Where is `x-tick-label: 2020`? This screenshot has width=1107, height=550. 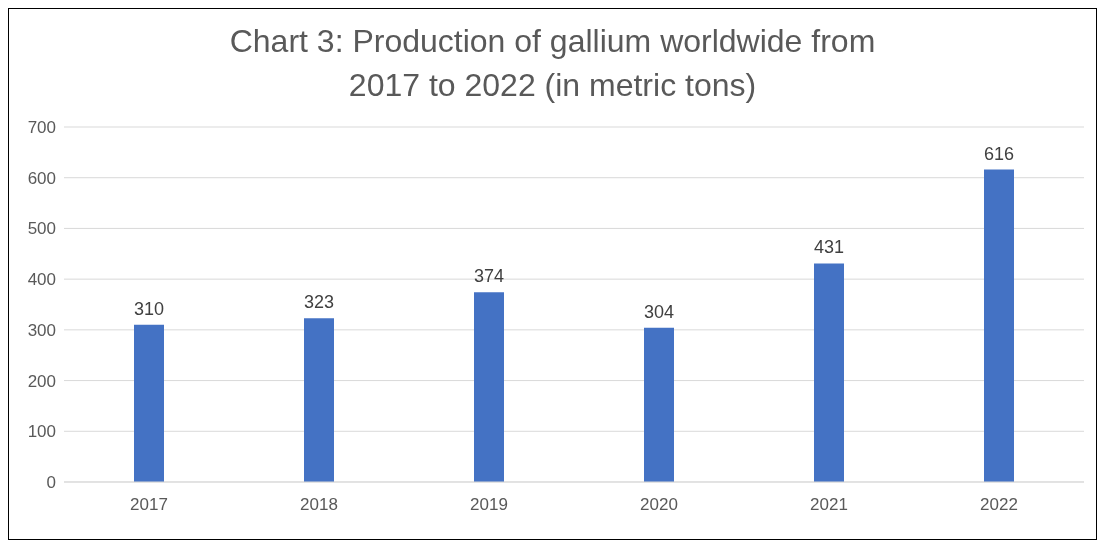 x-tick-label: 2020 is located at coordinates (659, 505).